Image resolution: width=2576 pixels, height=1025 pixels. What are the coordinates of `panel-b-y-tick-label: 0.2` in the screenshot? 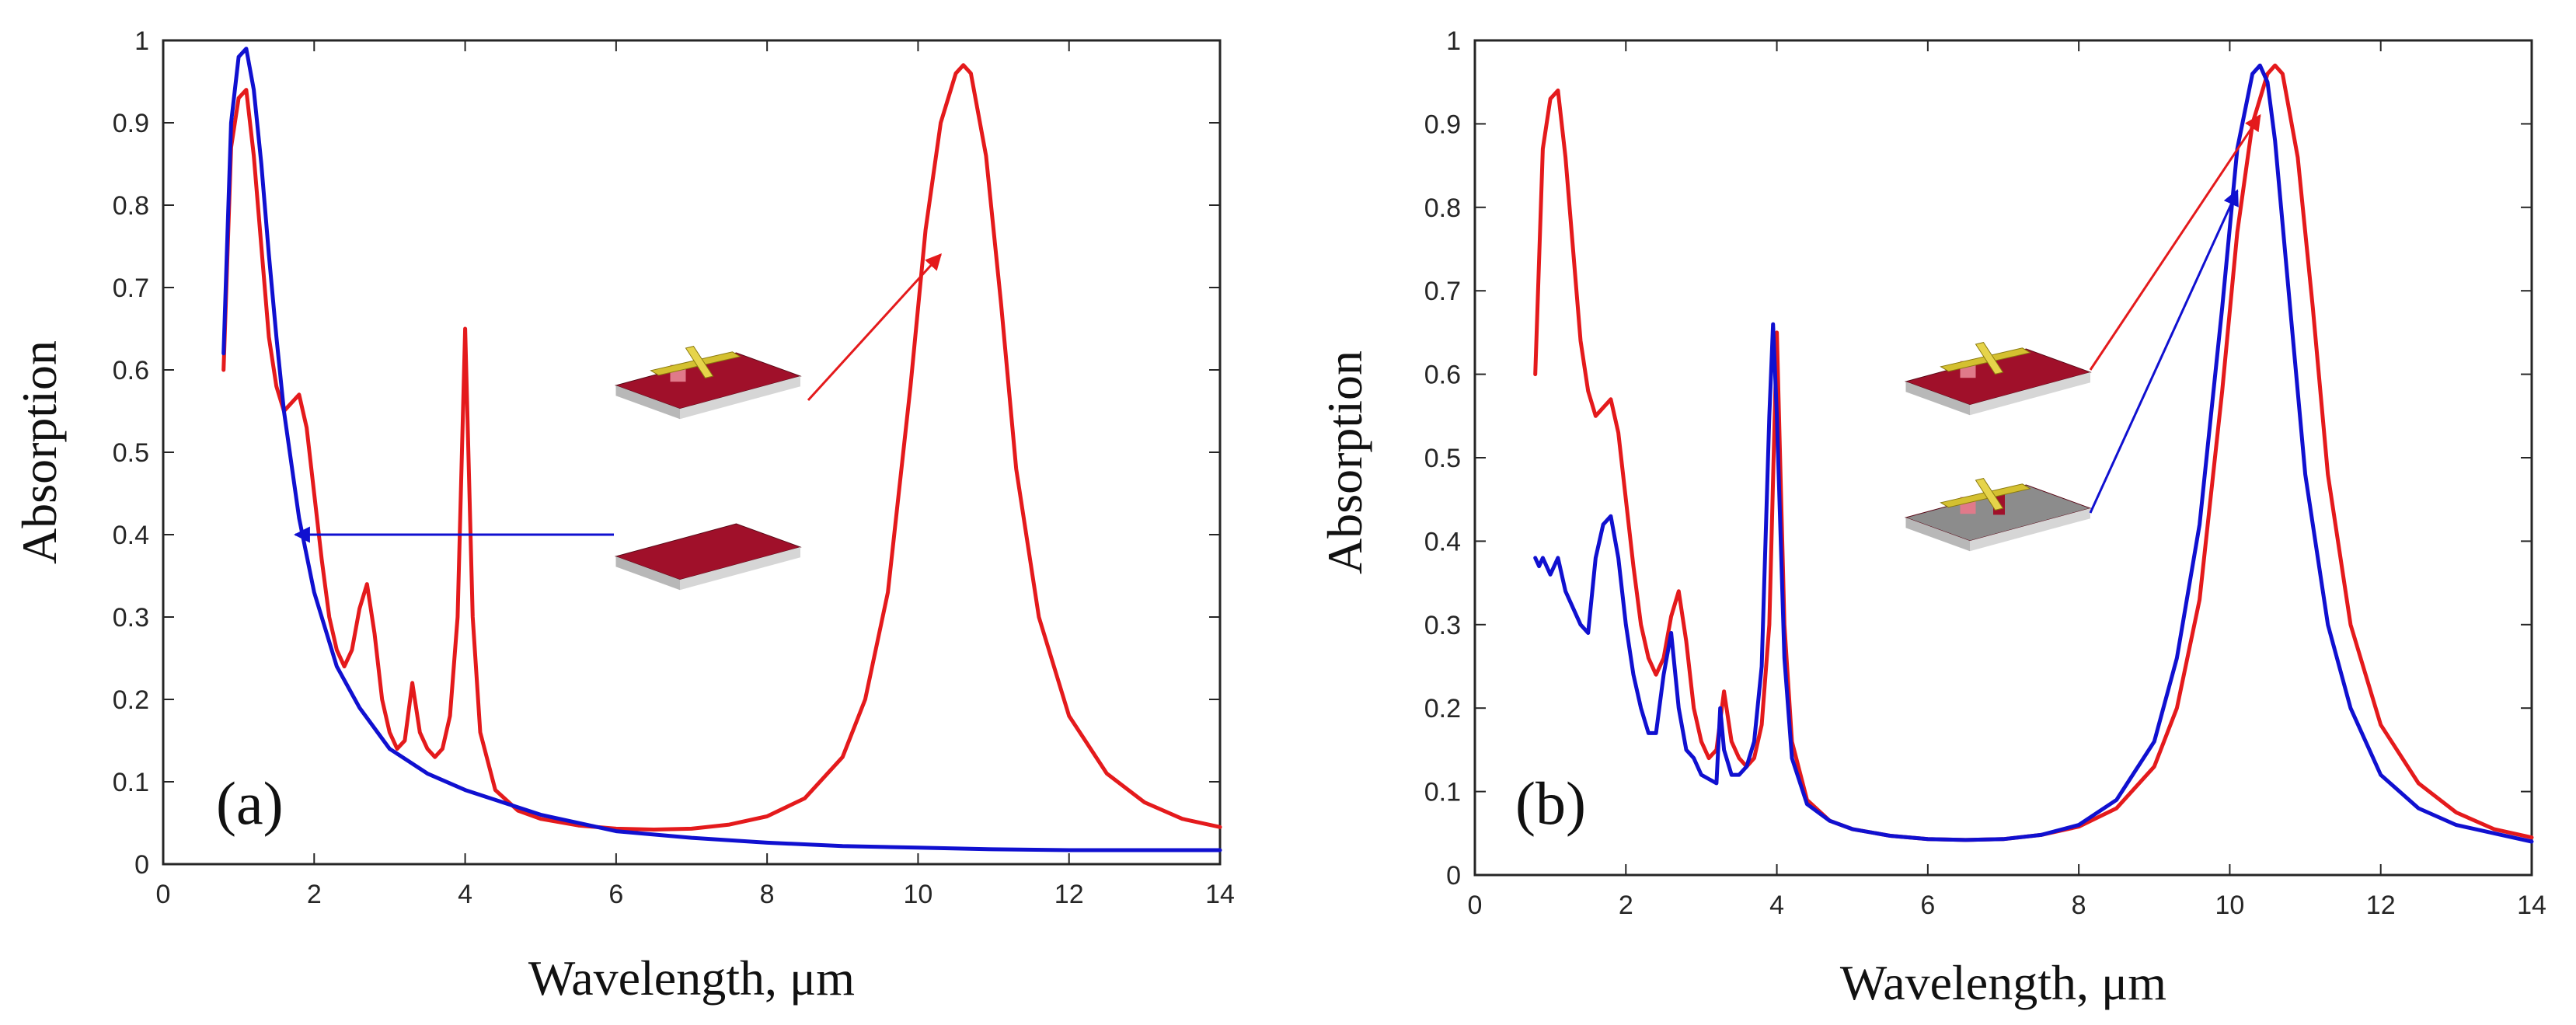 It's located at (1442, 708).